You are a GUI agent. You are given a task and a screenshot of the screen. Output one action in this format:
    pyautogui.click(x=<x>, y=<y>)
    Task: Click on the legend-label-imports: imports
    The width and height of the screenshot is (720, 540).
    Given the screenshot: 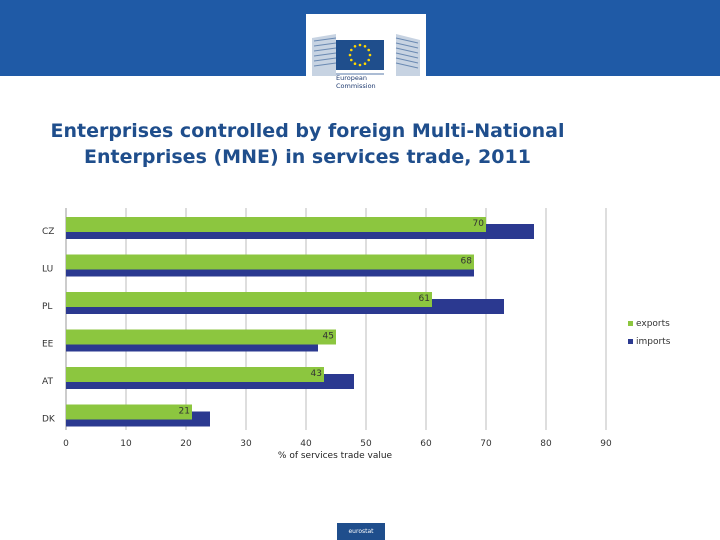 What is the action you would take?
    pyautogui.click(x=653, y=342)
    